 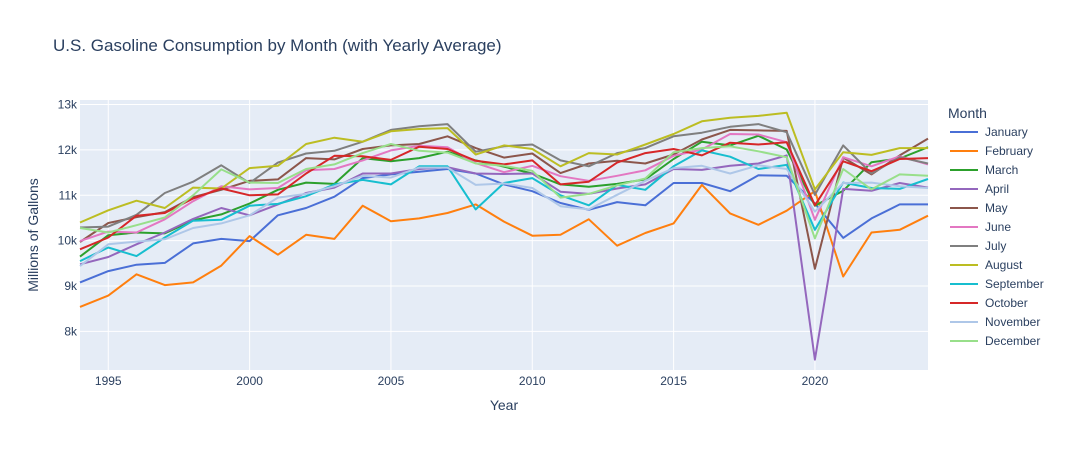 What do you see at coordinates (997, 189) in the screenshot?
I see `legend-item-april: April` at bounding box center [997, 189].